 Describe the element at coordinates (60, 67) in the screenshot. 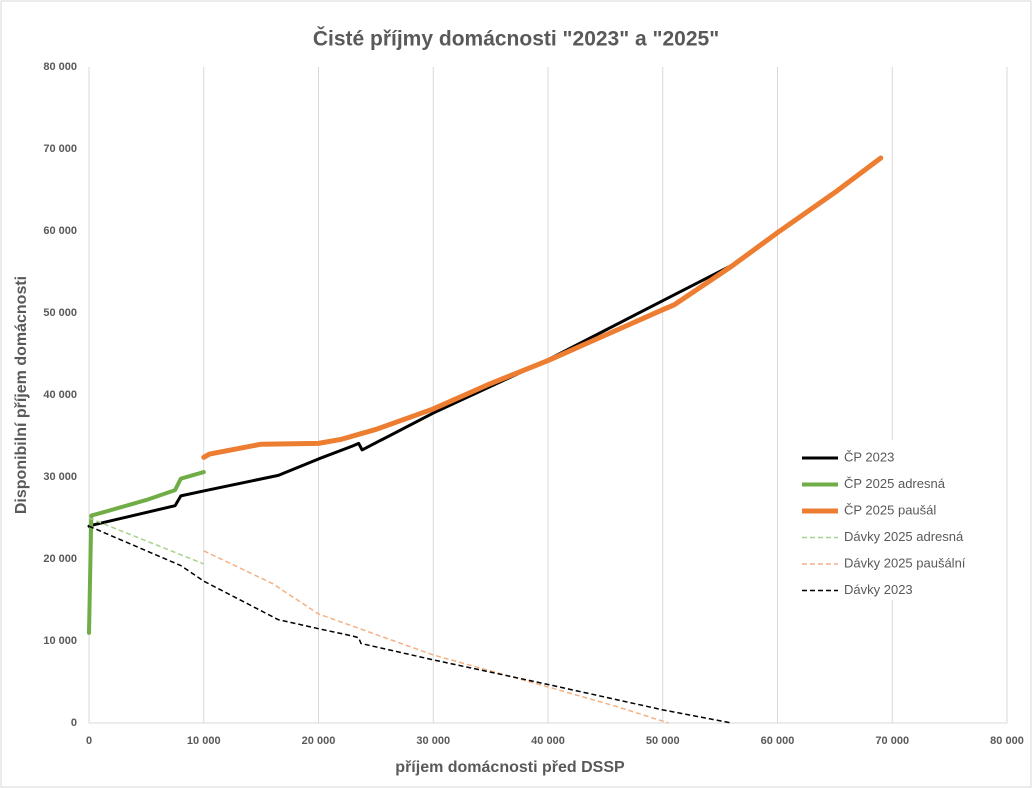

I see `y-tick-label: 80 000` at that location.